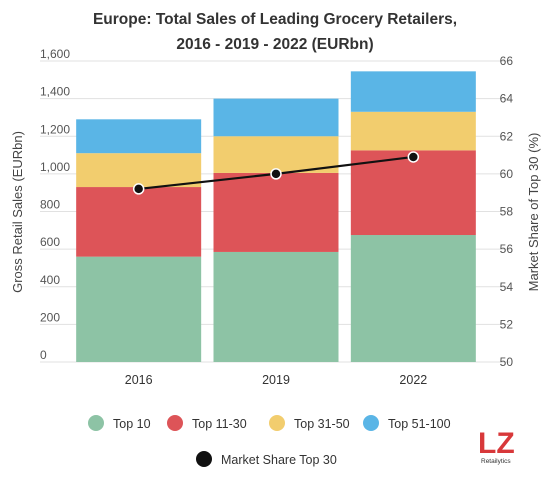 This screenshot has height=479, width=551. I want to click on legend-label: Top 31-50, so click(322, 424).